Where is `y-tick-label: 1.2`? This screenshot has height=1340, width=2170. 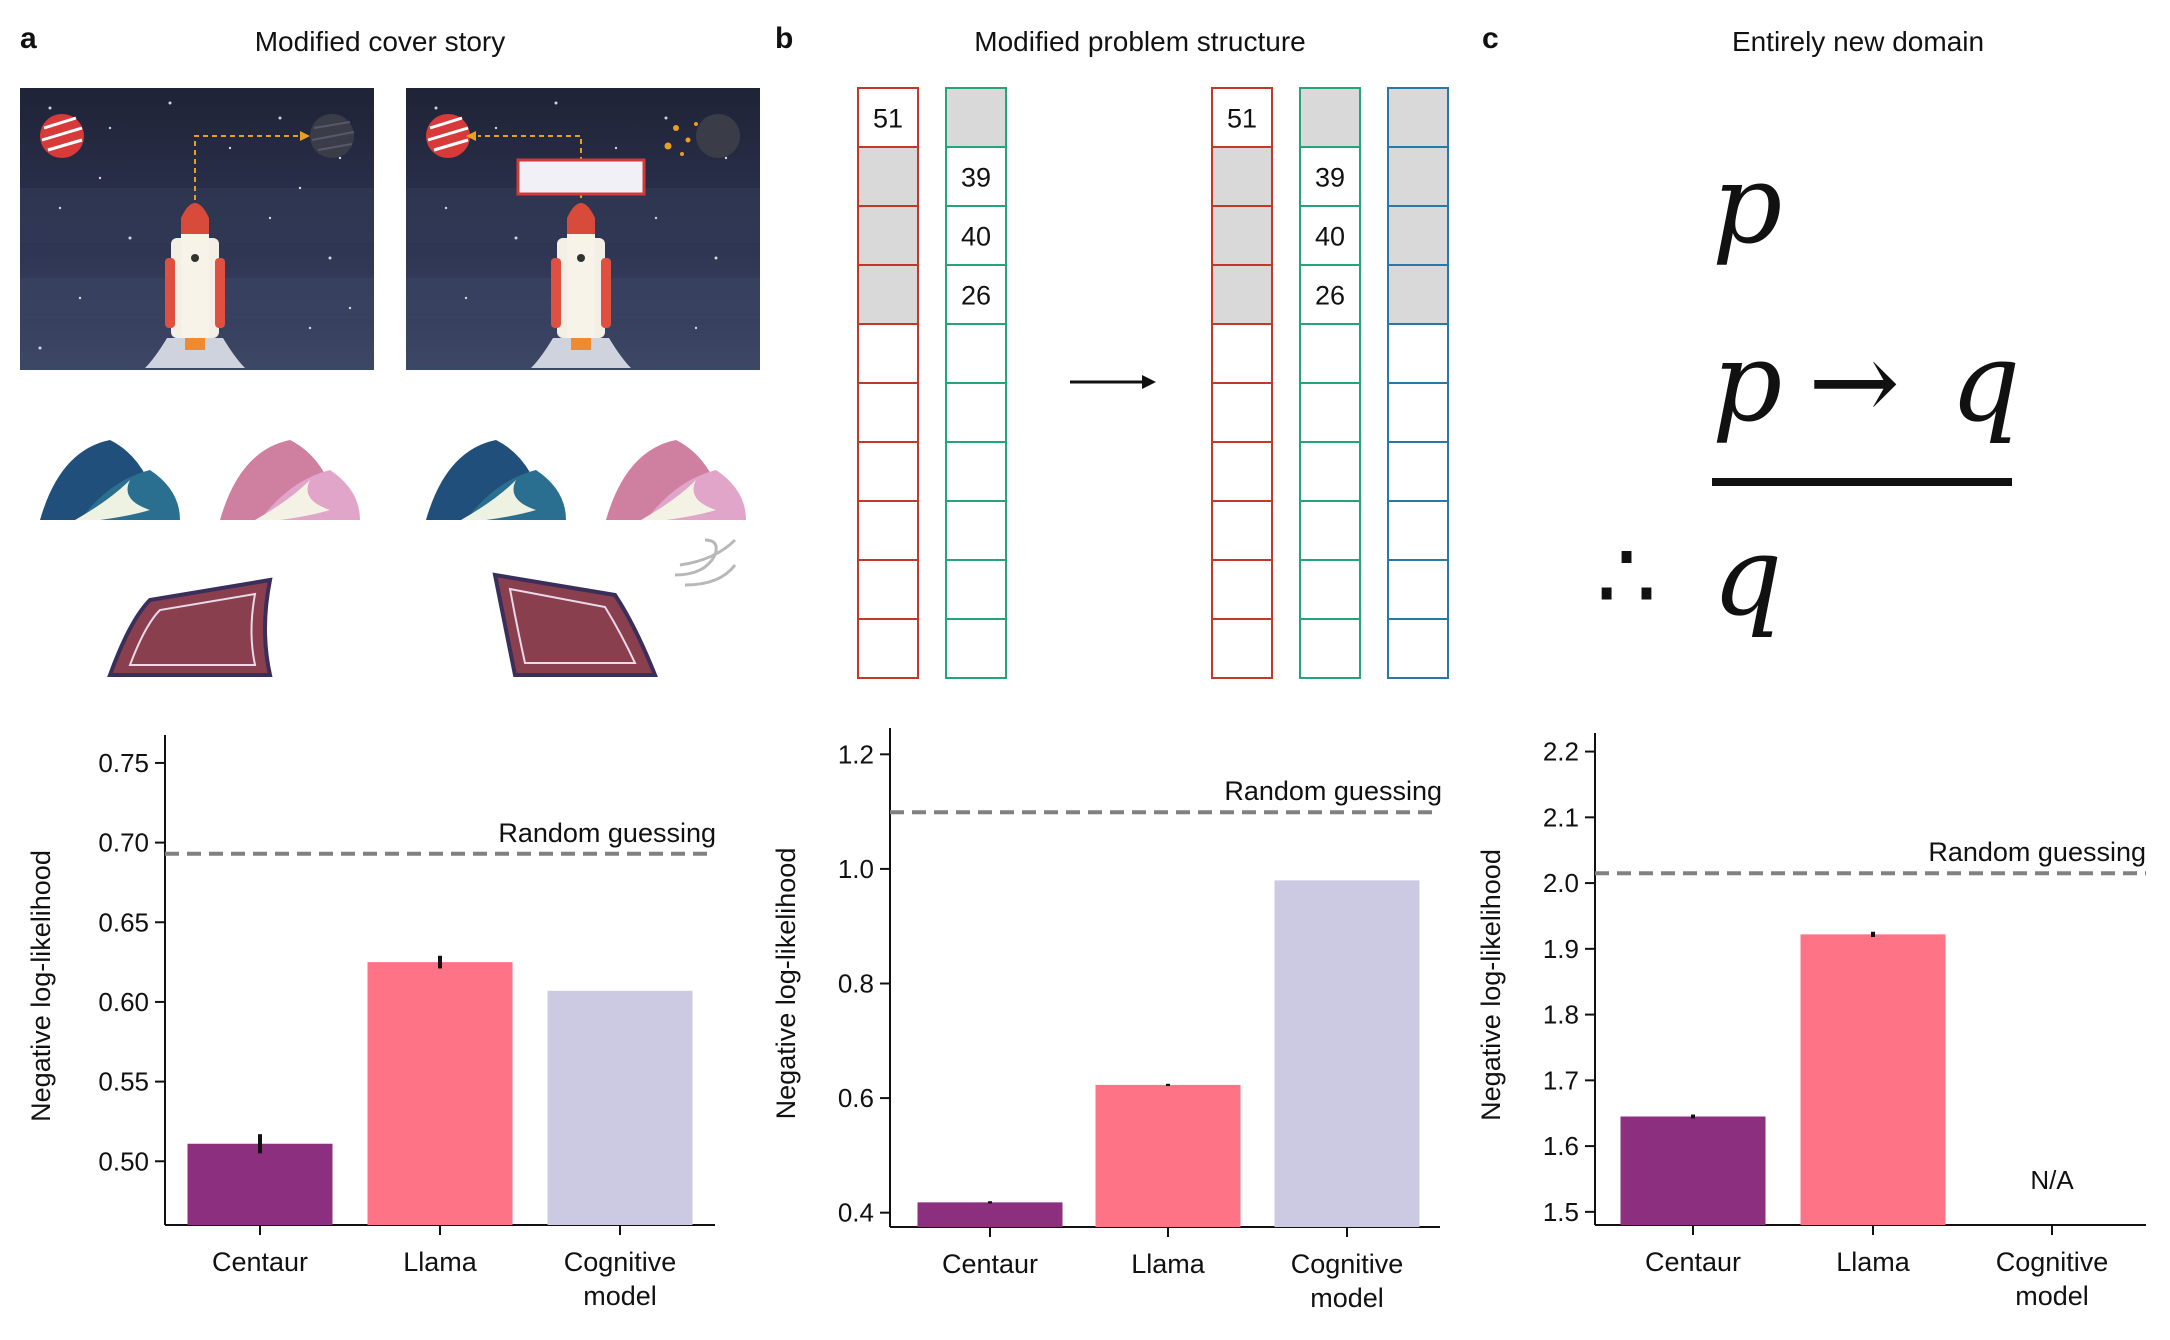
y-tick-label: 1.2 is located at coordinates (856, 754).